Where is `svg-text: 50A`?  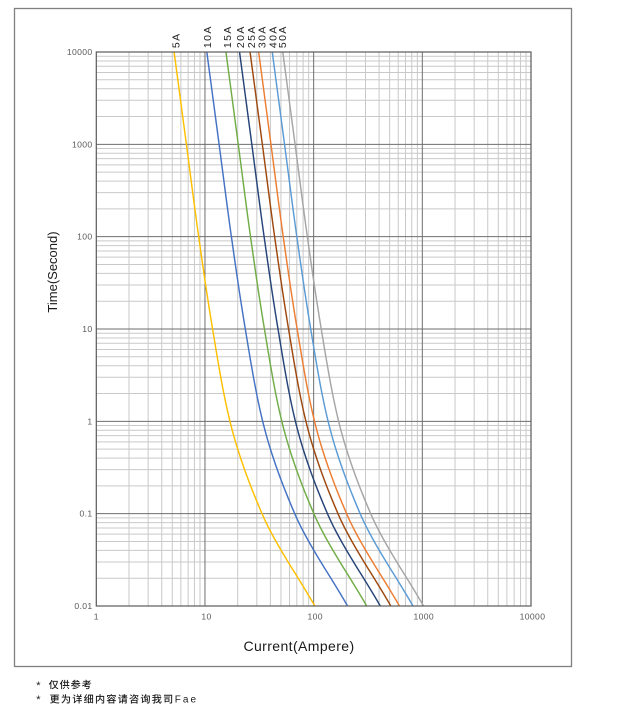 svg-text: 50A is located at coordinates (283, 36).